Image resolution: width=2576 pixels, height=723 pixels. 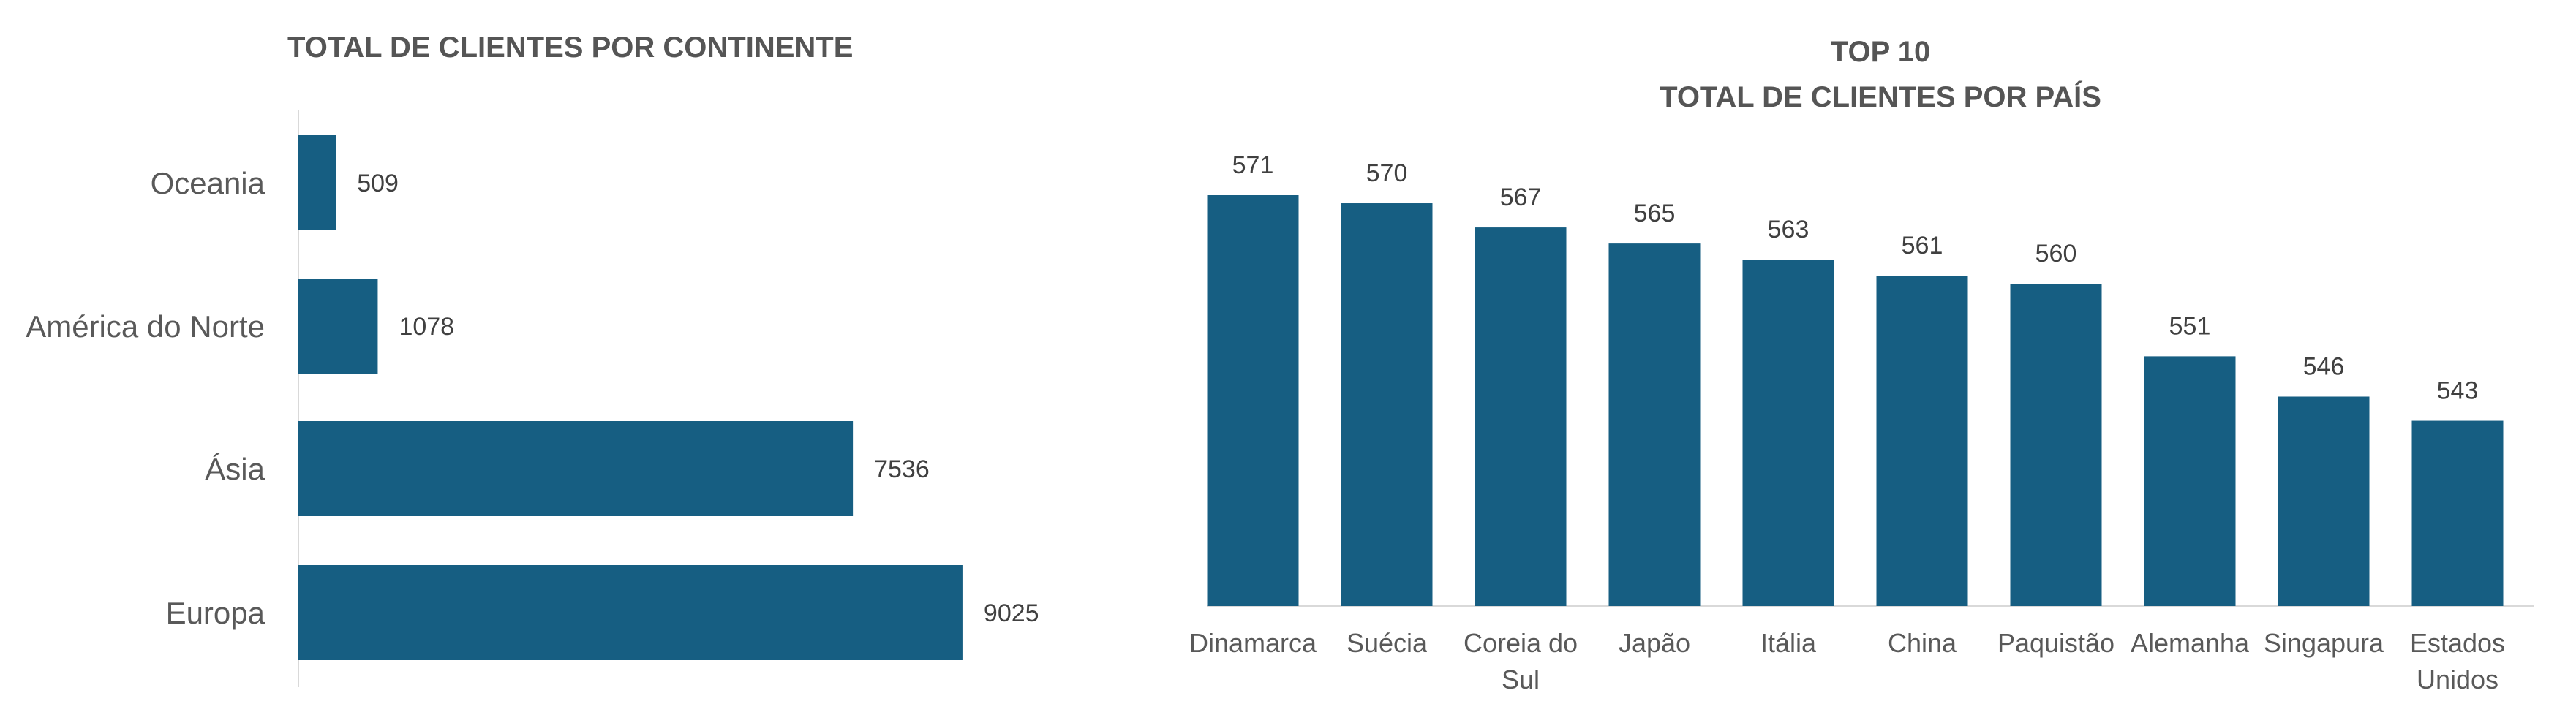 What do you see at coordinates (1922, 643) in the screenshot?
I see `category-label-china: China` at bounding box center [1922, 643].